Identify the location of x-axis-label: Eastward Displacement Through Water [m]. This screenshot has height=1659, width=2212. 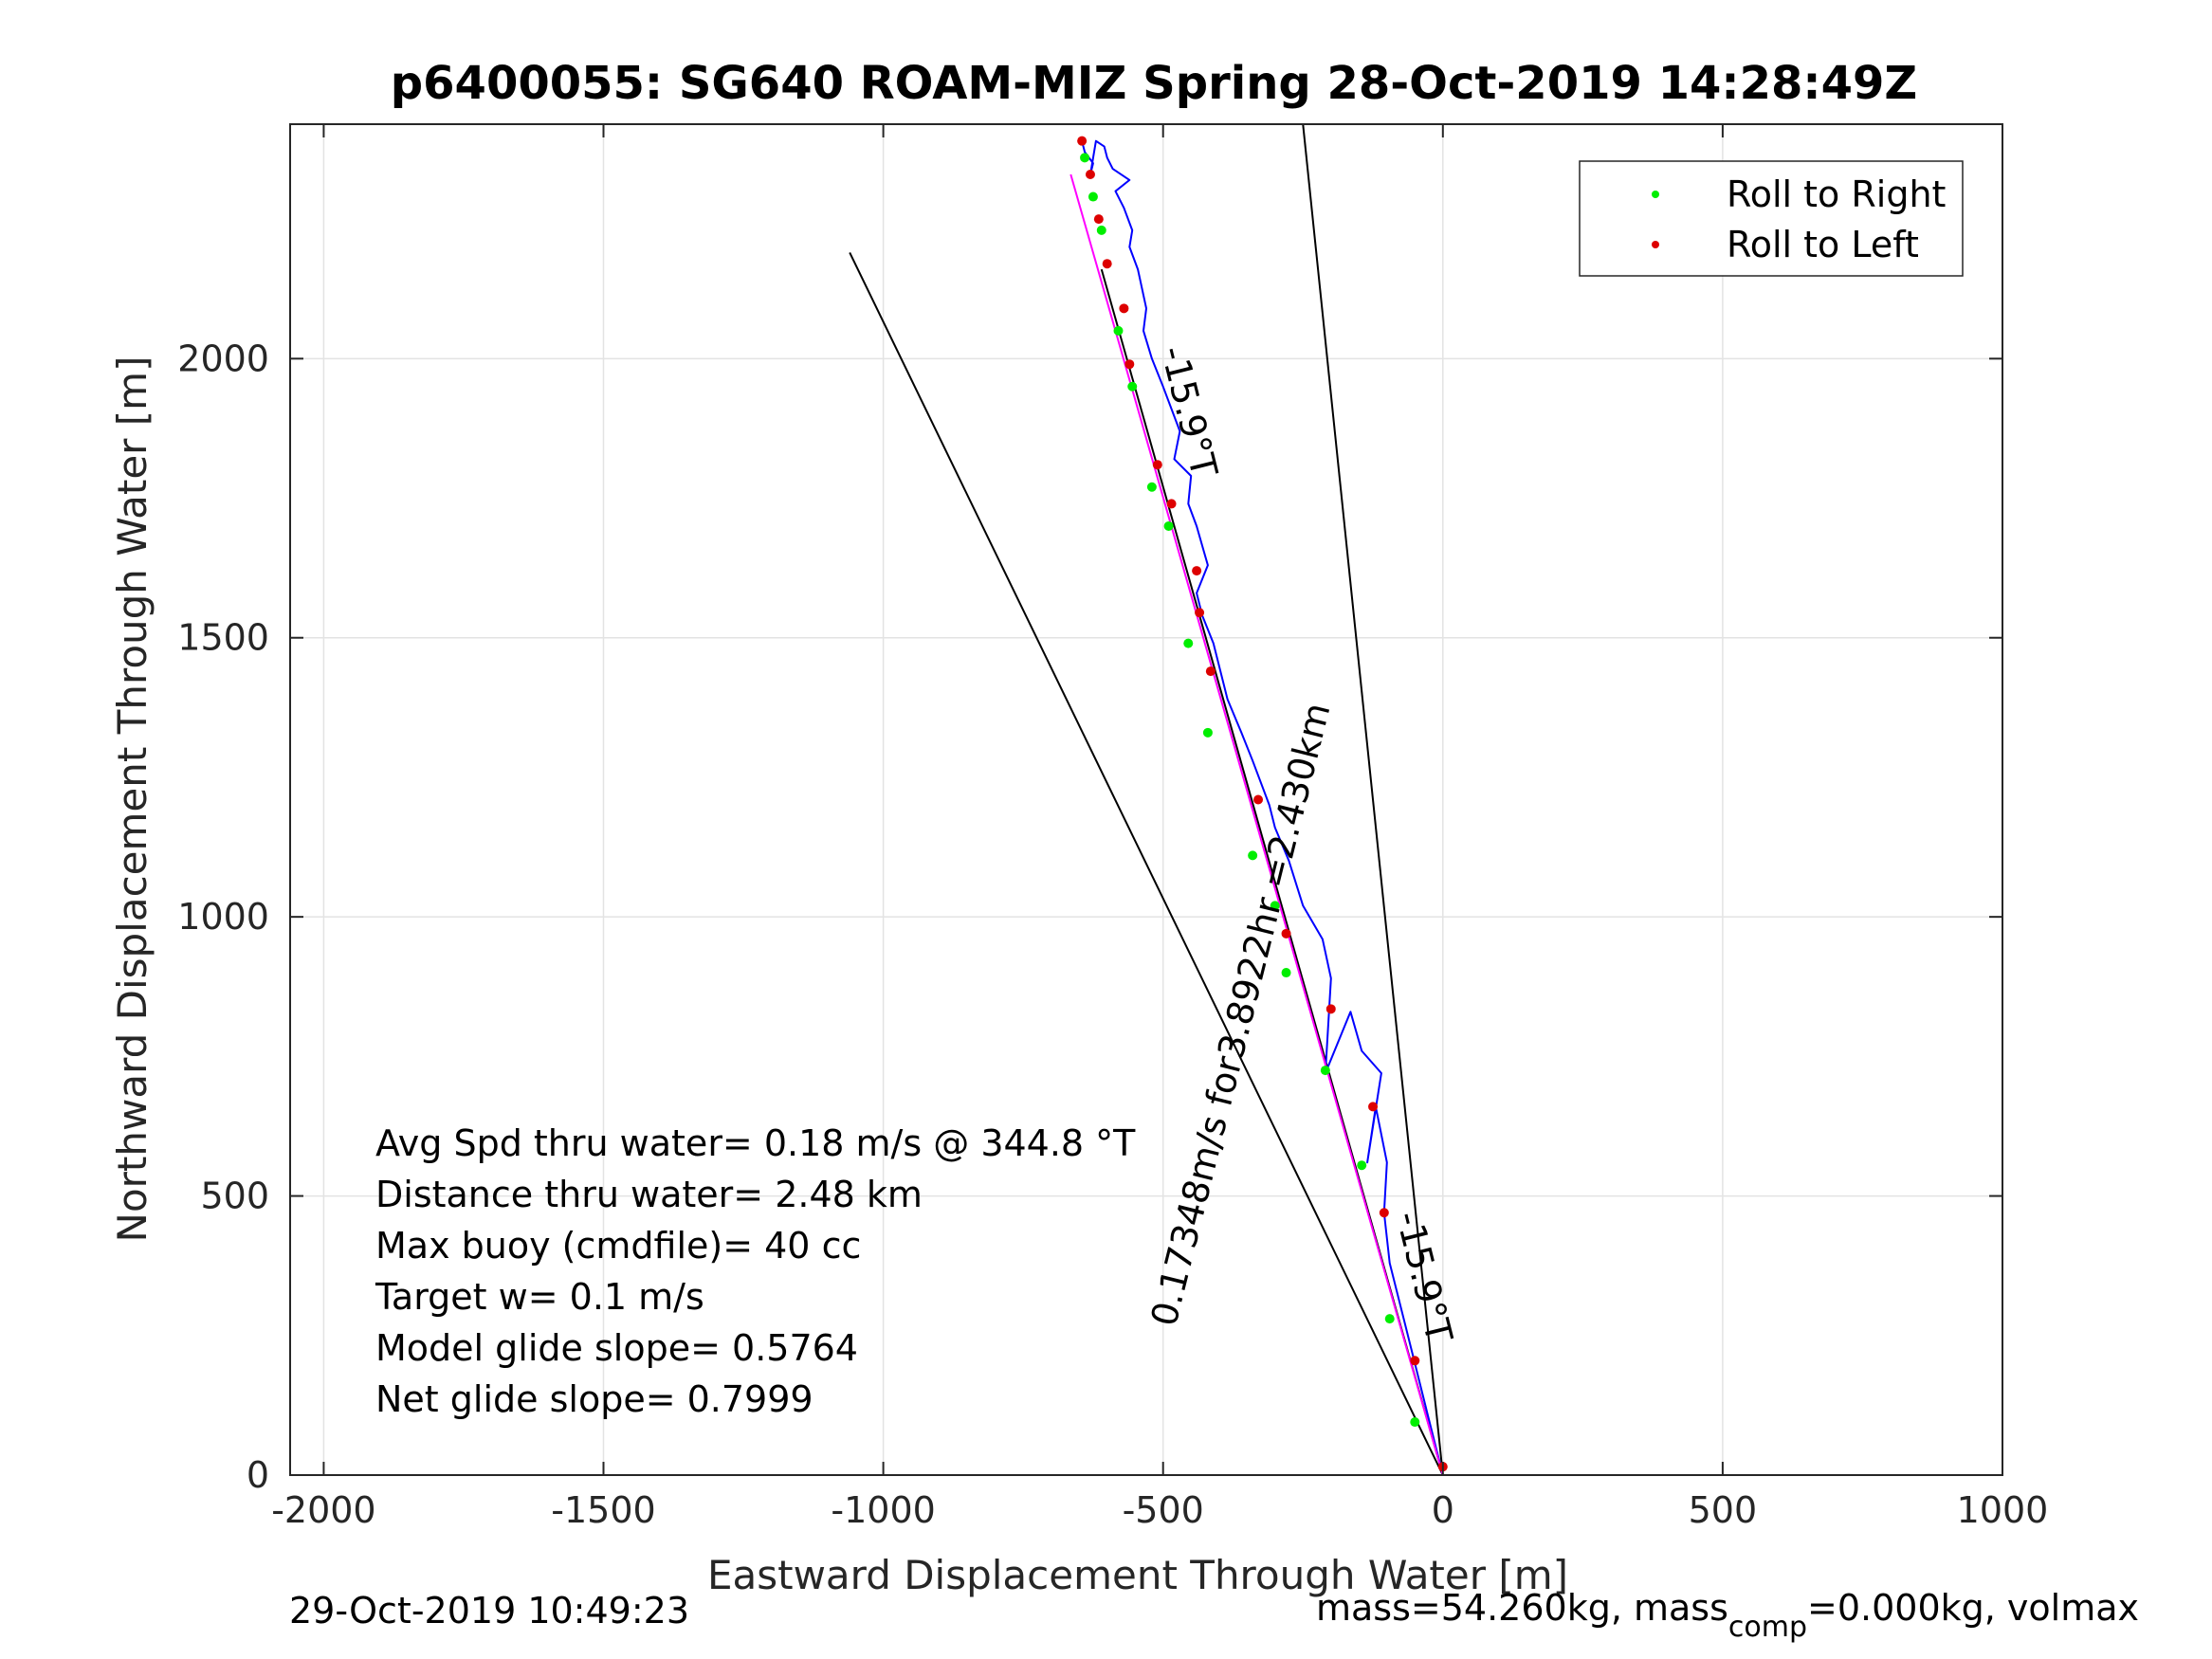
(1137, 1575).